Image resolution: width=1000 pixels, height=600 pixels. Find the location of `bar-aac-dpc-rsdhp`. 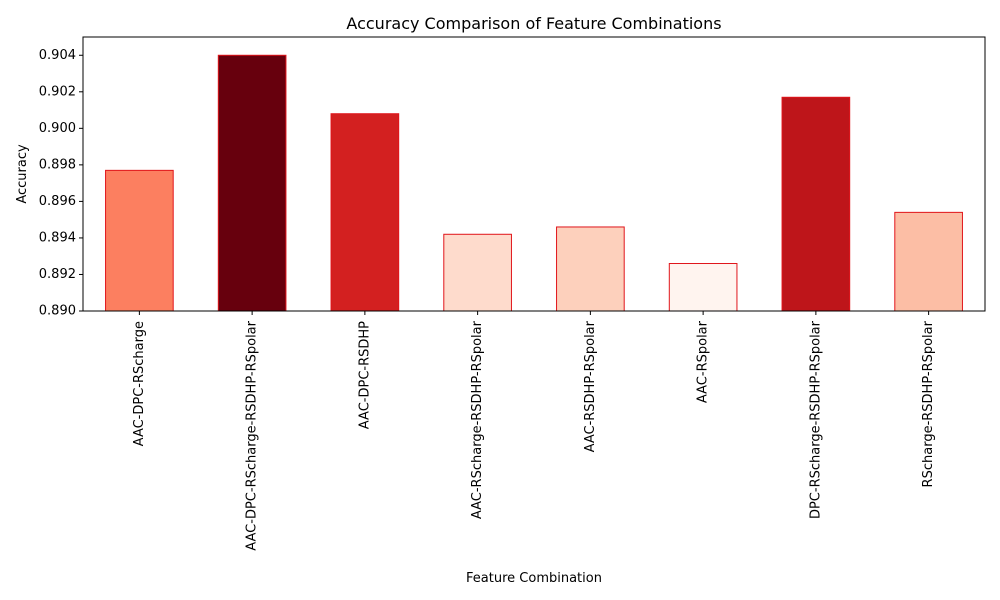

bar-aac-dpc-rsdhp is located at coordinates (365, 212).